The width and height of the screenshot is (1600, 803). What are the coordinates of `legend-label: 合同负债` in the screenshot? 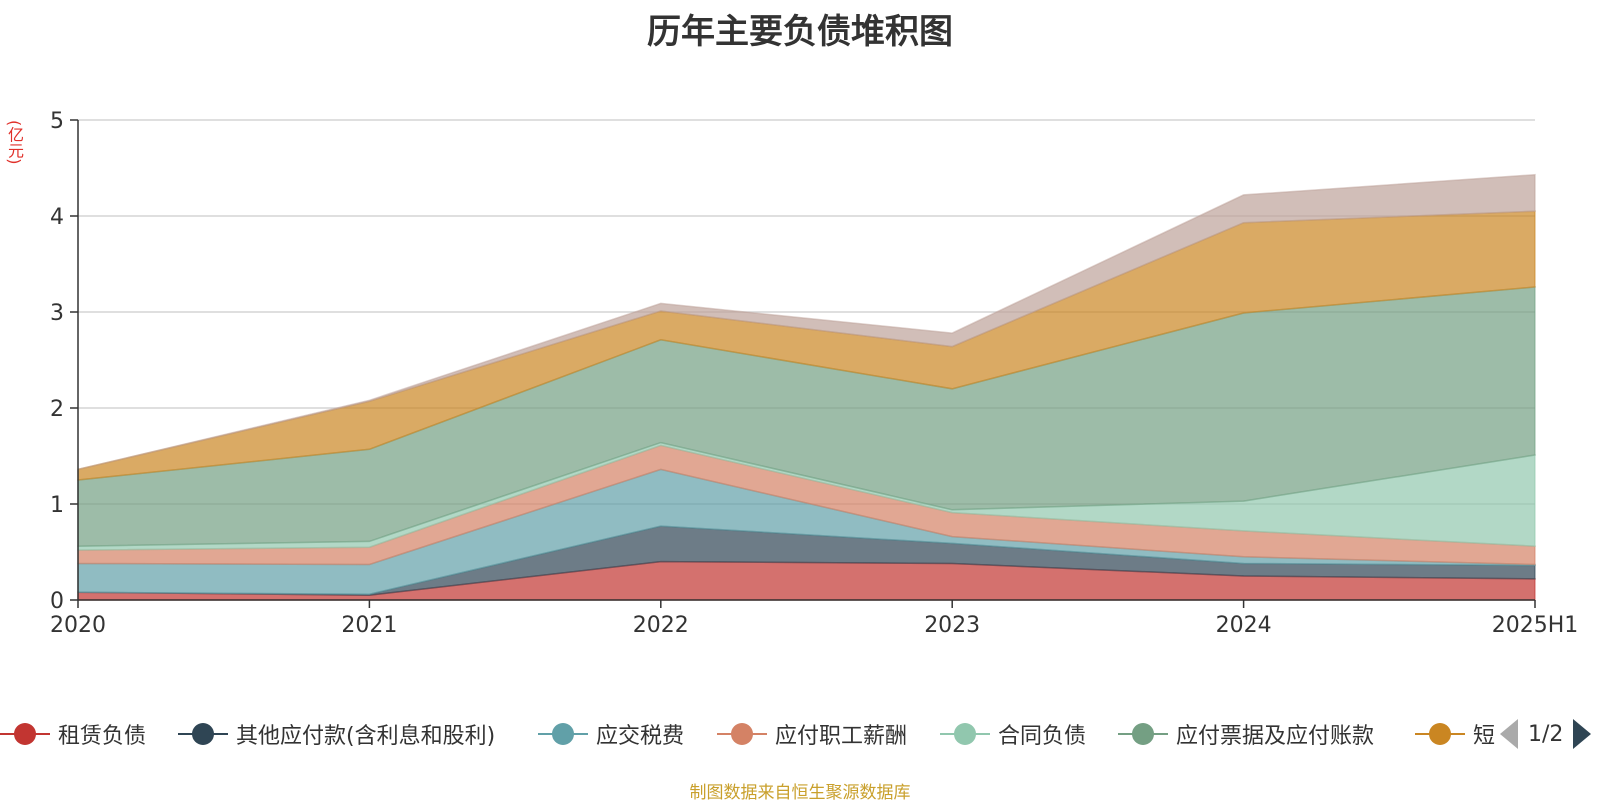 It's located at (1042, 736).